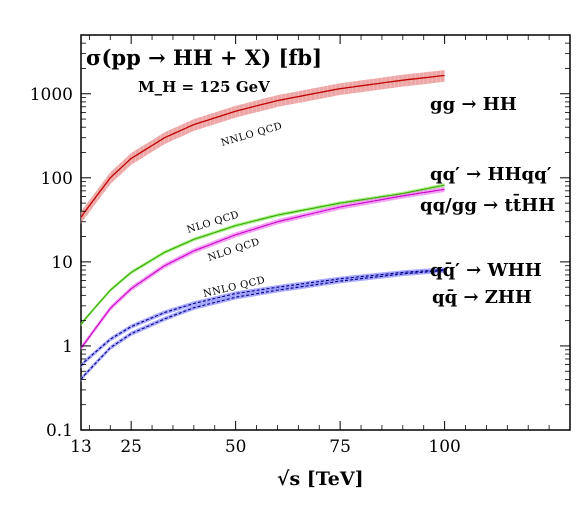 The width and height of the screenshot is (584, 513). What do you see at coordinates (81, 447) in the screenshot?
I see `x-tick-label: 13` at bounding box center [81, 447].